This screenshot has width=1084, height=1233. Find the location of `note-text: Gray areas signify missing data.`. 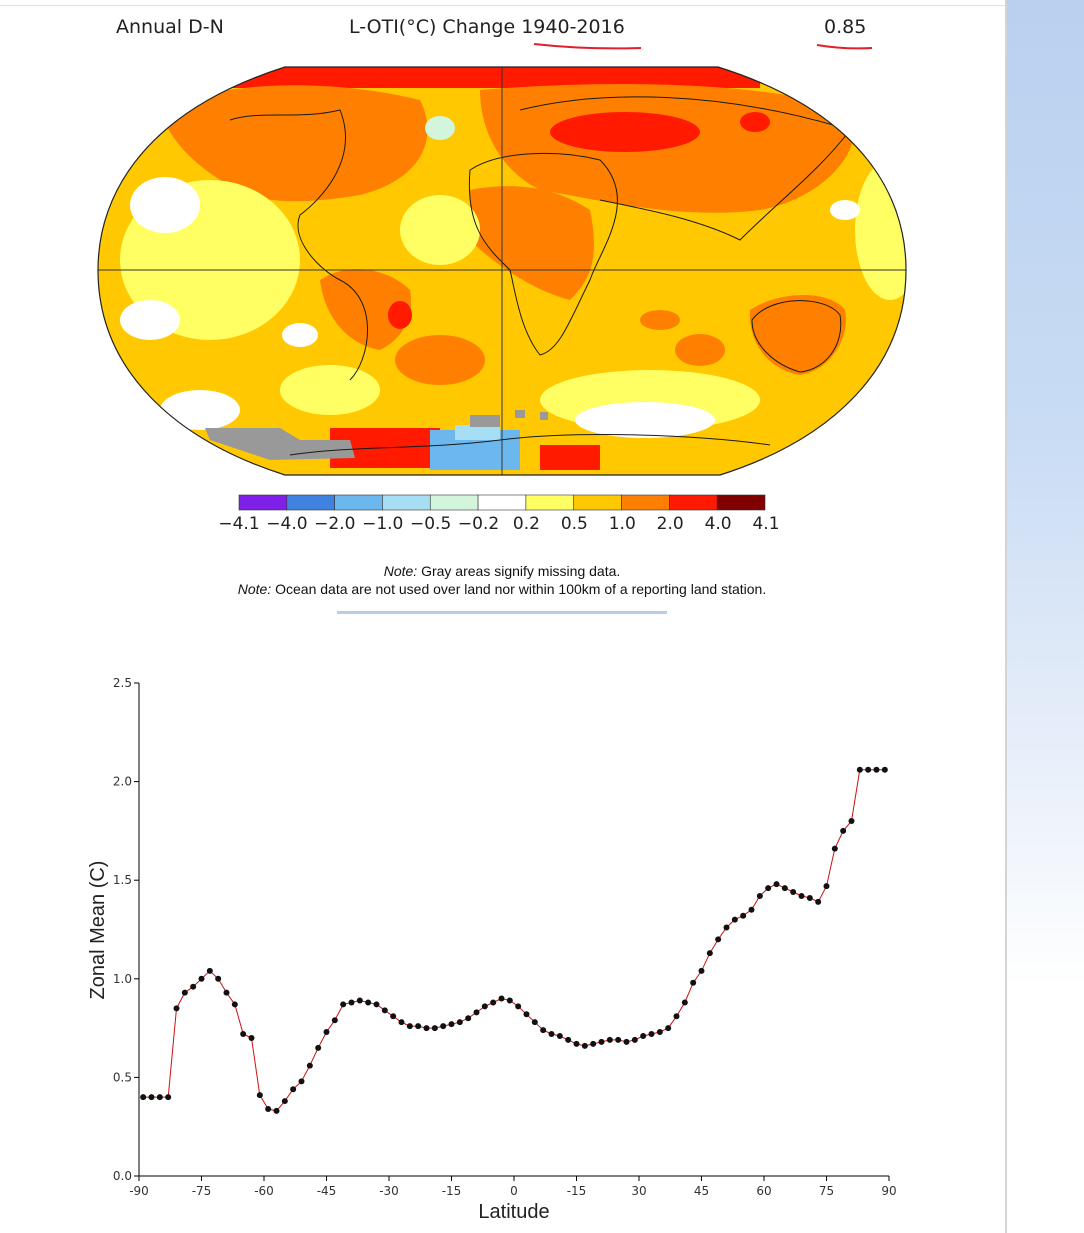

note-text: Gray areas signify missing data. is located at coordinates (519, 571).